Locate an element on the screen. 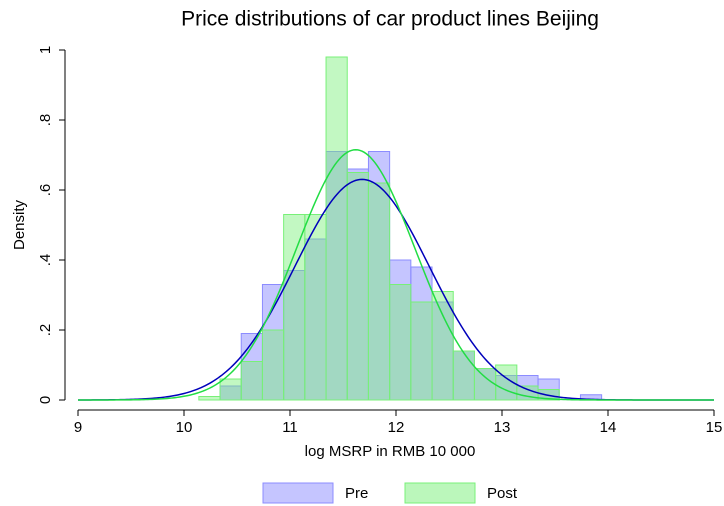 The height and width of the screenshot is (506, 724). legend-label: Pre is located at coordinates (356, 493).